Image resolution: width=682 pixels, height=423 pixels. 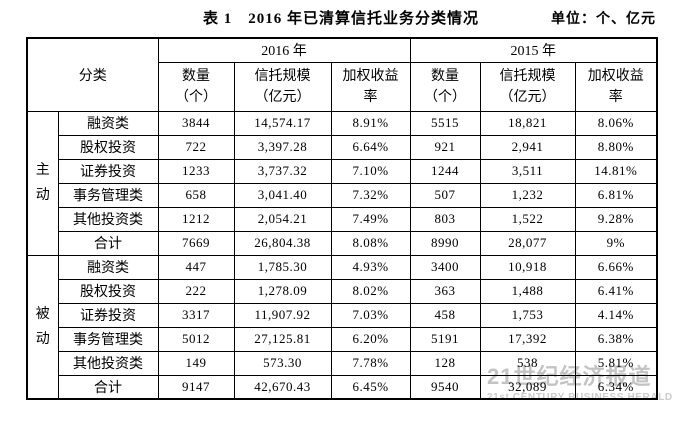 I want to click on col-header-scale-2016: 信托规模 （亿元）, so click(x=282, y=86).